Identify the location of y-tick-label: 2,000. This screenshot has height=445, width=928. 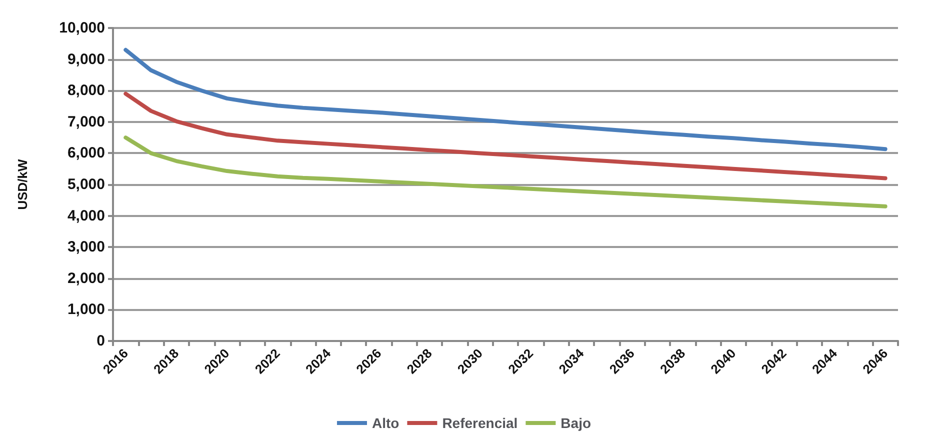
(86, 278).